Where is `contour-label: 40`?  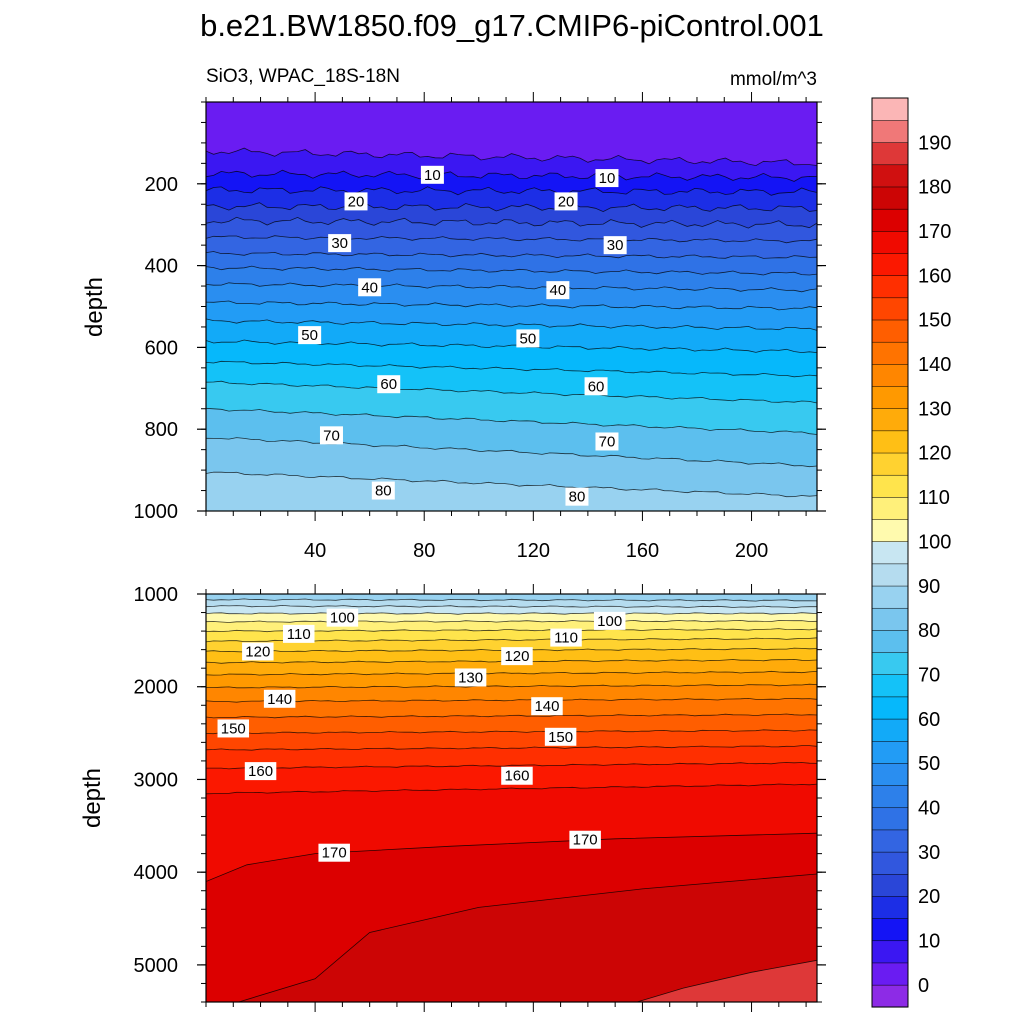 contour-label: 40 is located at coordinates (370, 287).